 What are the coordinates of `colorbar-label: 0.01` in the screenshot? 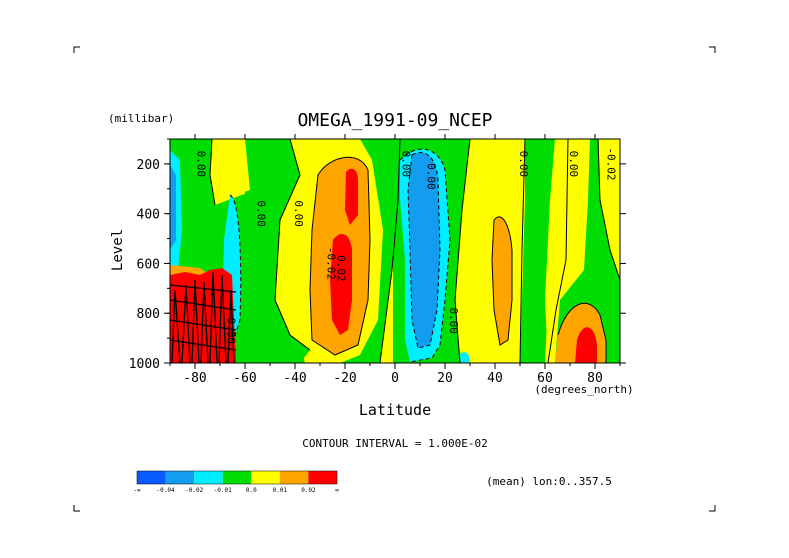 It's located at (280, 490).